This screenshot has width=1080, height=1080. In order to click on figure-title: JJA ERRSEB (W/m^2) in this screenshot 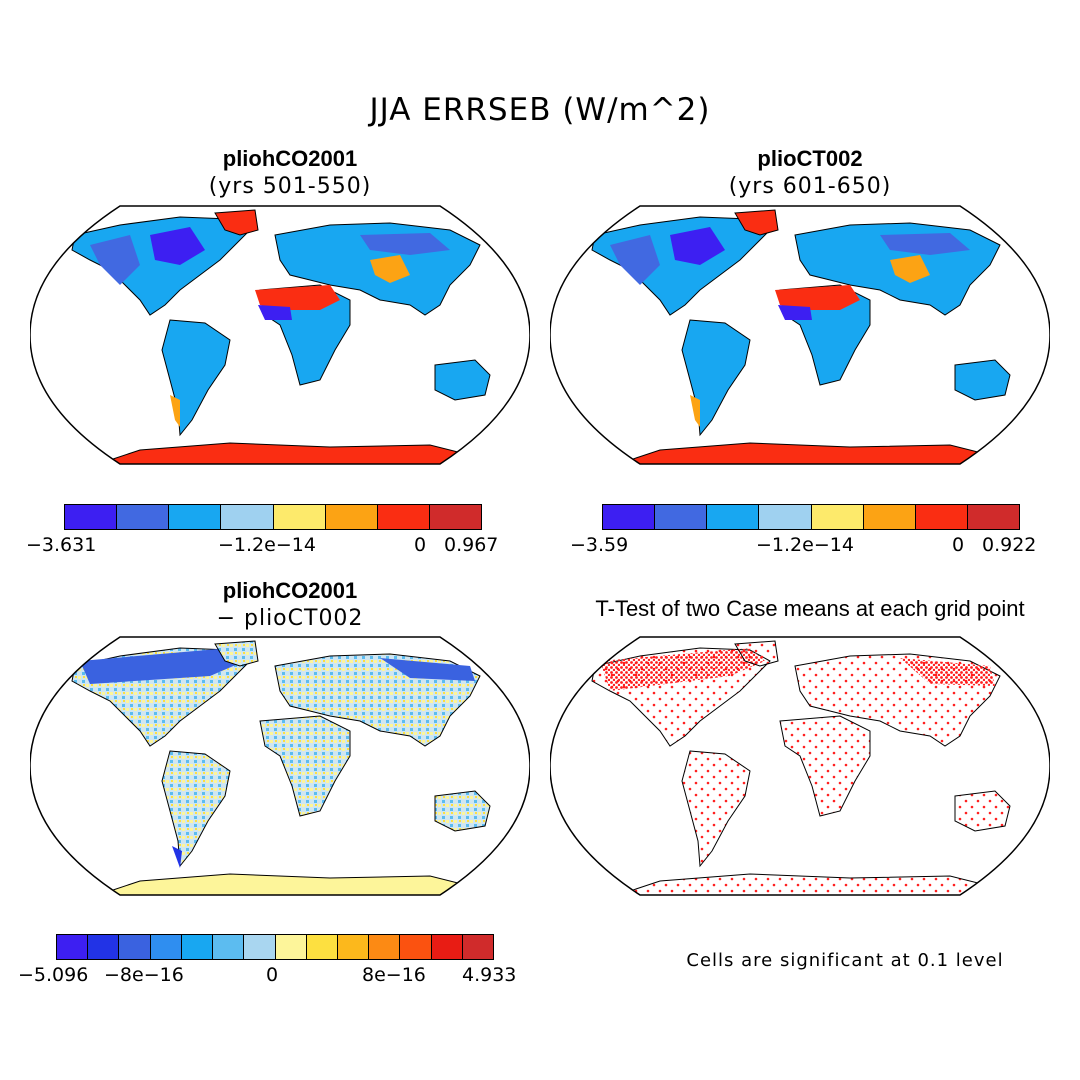, I will do `click(540, 110)`.